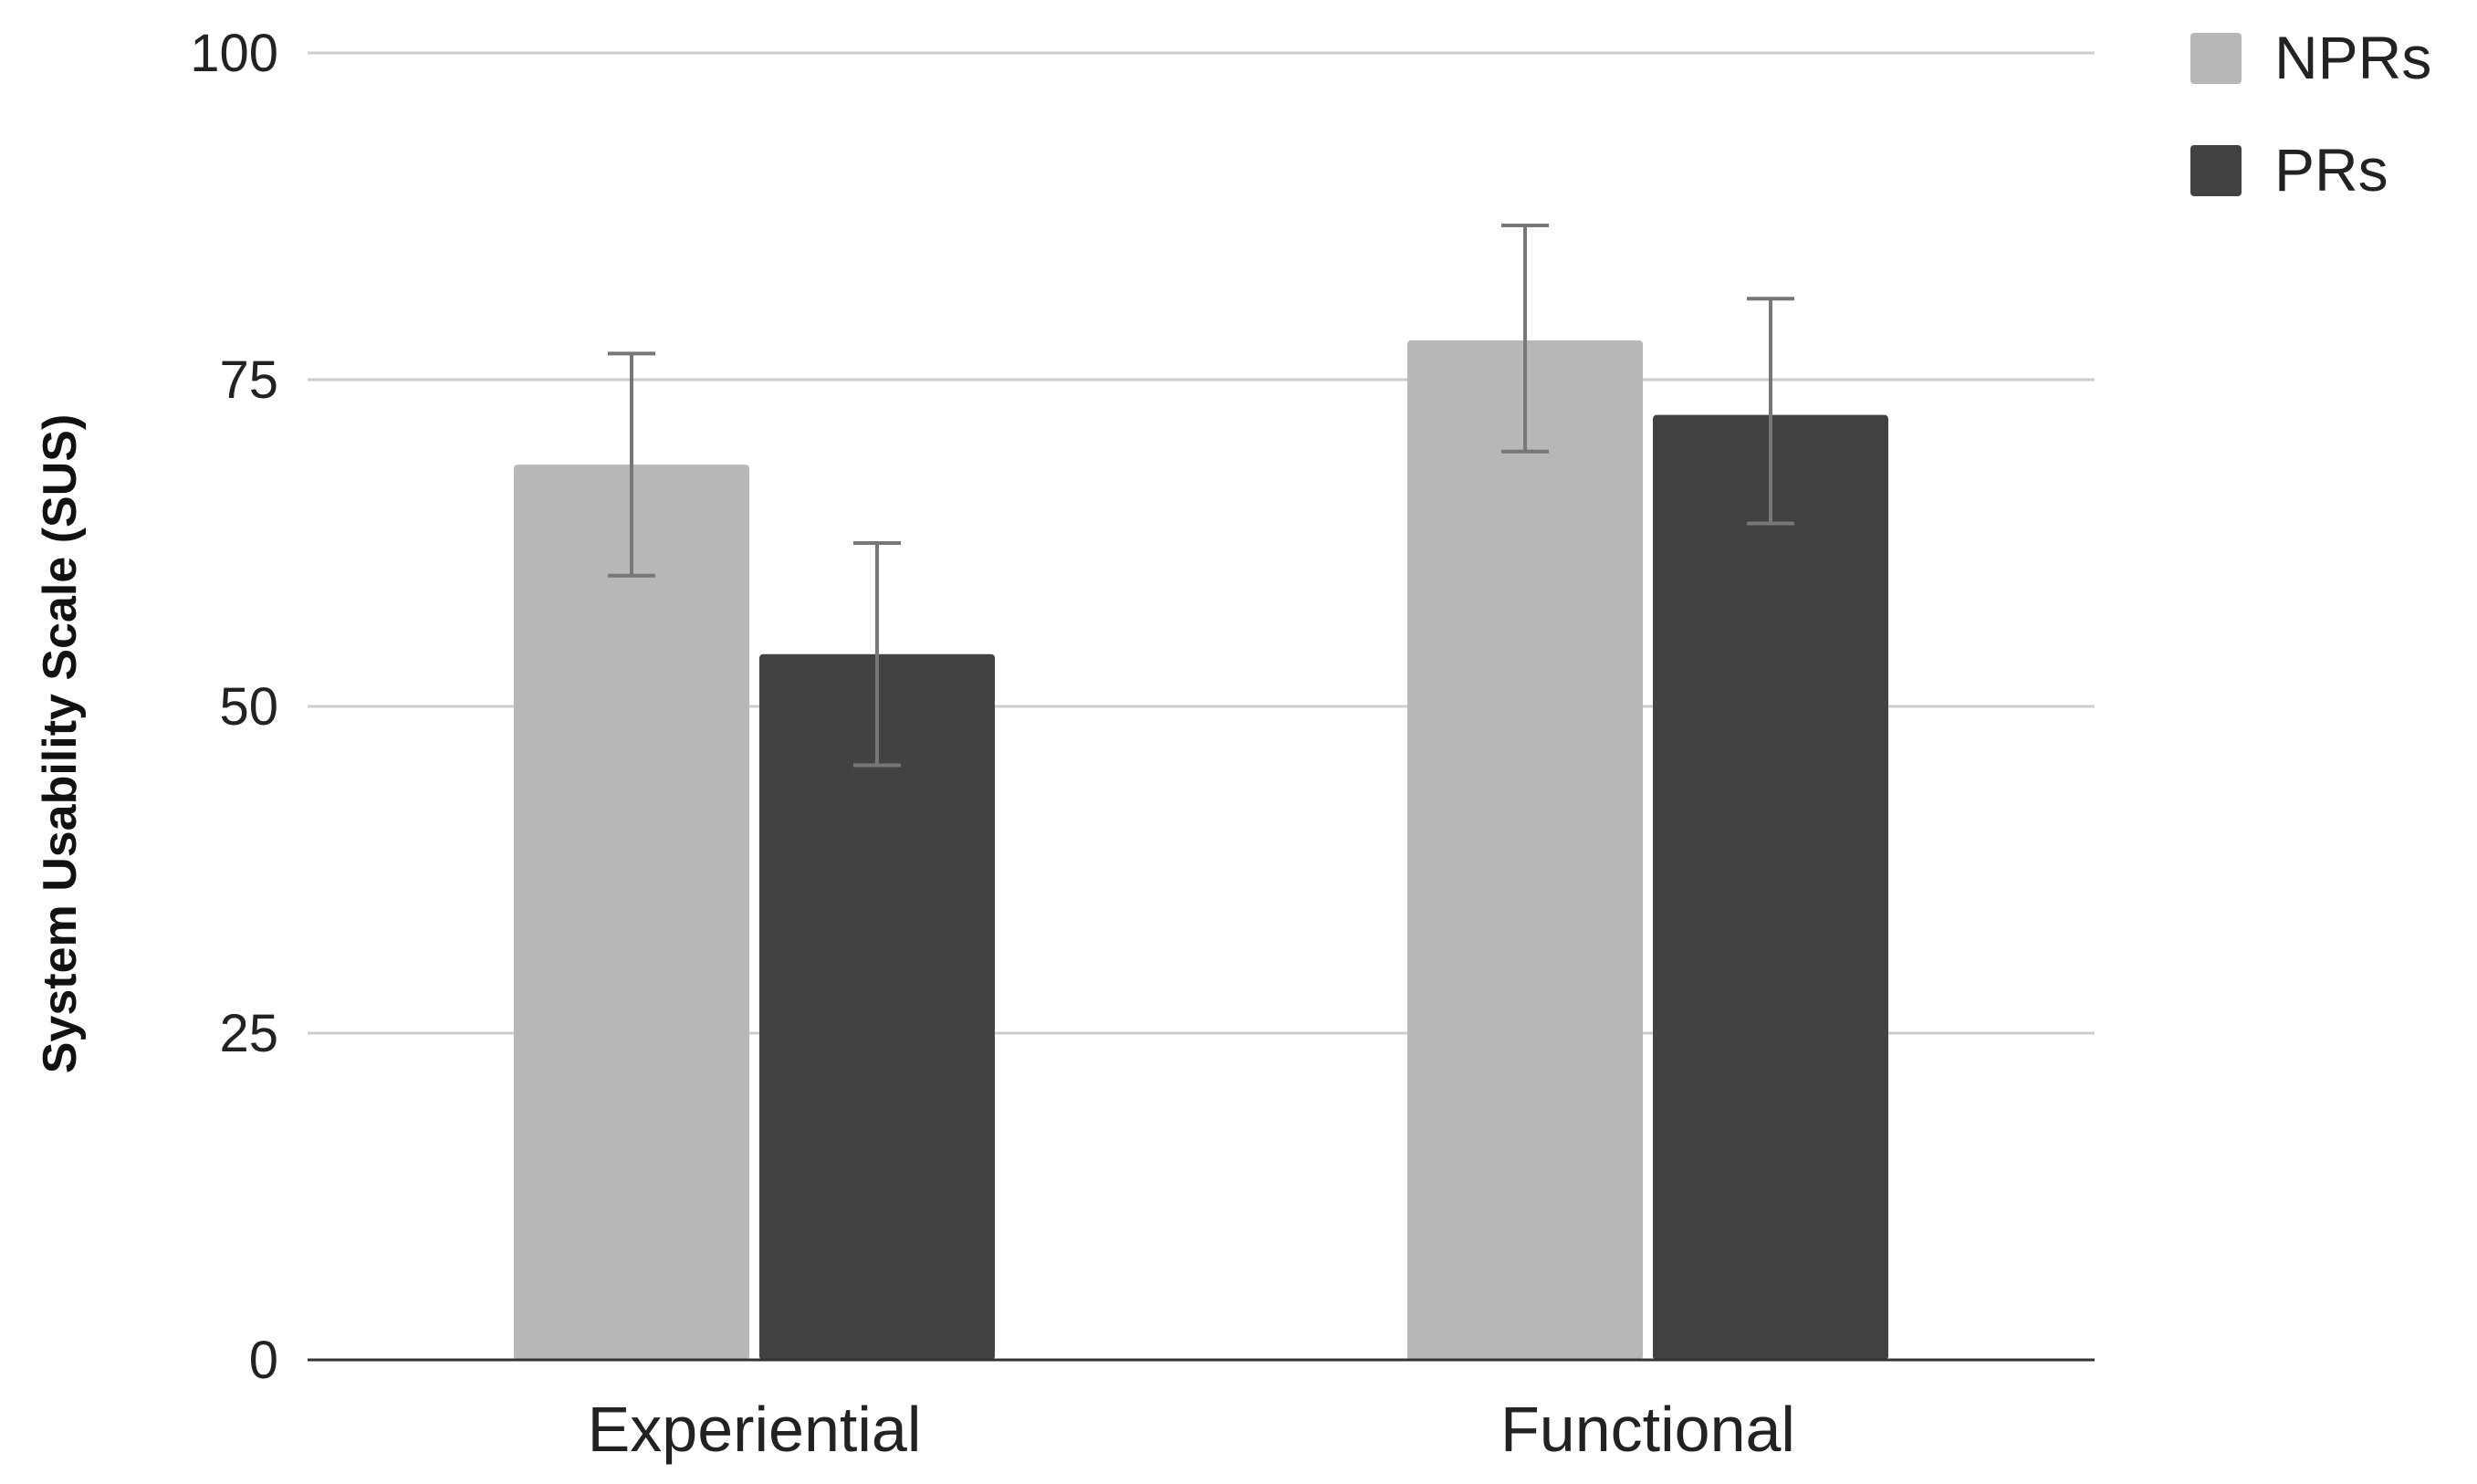 The height and width of the screenshot is (1484, 2477). I want to click on error-bar-nprs-functional, so click(1525, 339).